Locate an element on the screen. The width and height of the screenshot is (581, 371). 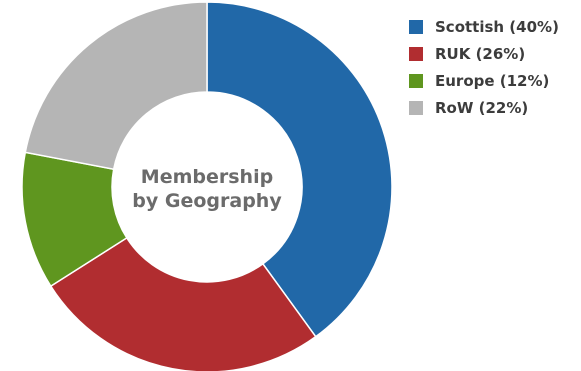
legend-item-row: RoW (22%) is located at coordinates (484, 107).